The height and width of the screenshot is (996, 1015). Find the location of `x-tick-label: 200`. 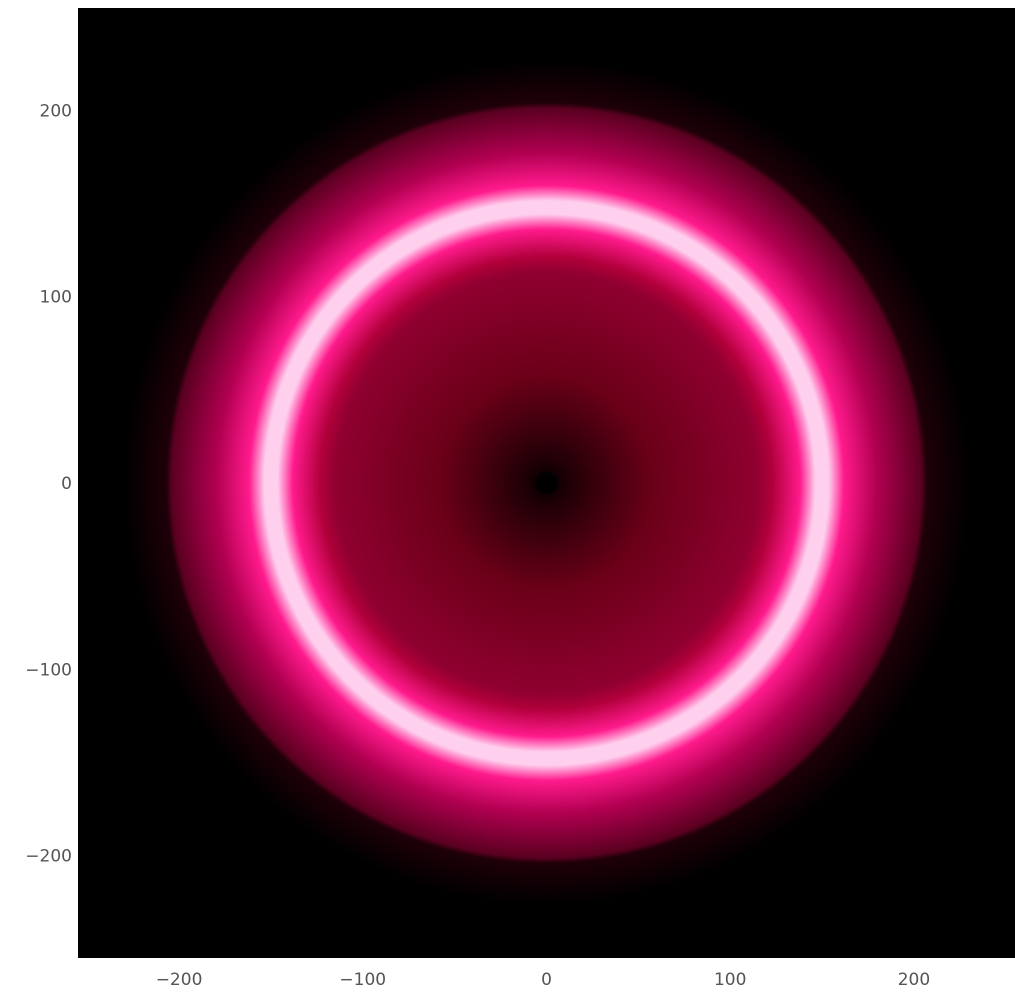

x-tick-label: 200 is located at coordinates (914, 980).